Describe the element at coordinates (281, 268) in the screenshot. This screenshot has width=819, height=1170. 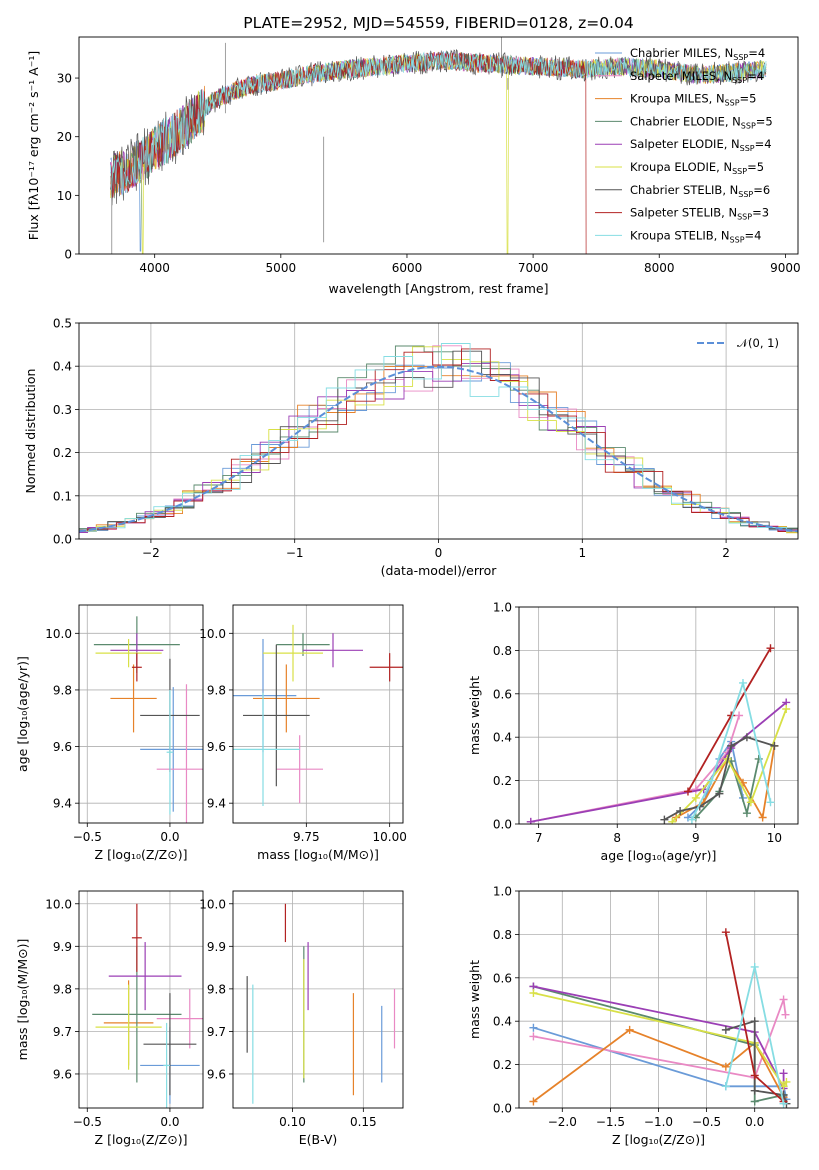
I see `x-tick-label: 5000` at that location.